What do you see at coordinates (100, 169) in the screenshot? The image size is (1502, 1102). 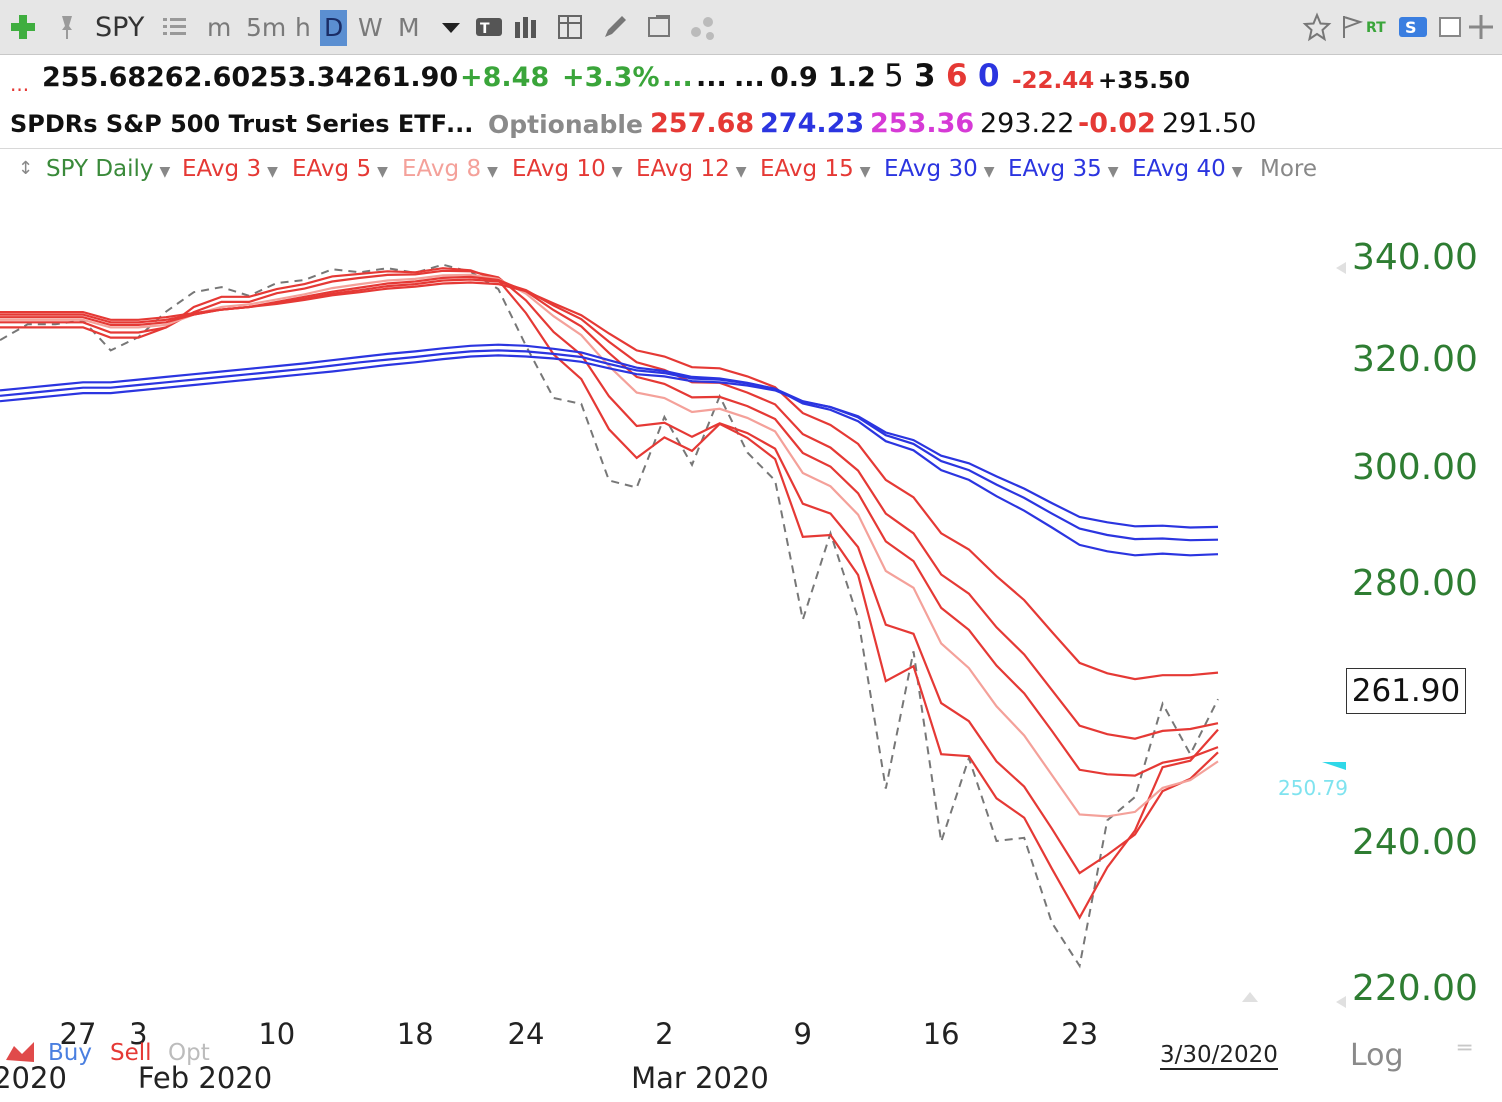 I see `legend-main-label: SPY Daily` at bounding box center [100, 169].